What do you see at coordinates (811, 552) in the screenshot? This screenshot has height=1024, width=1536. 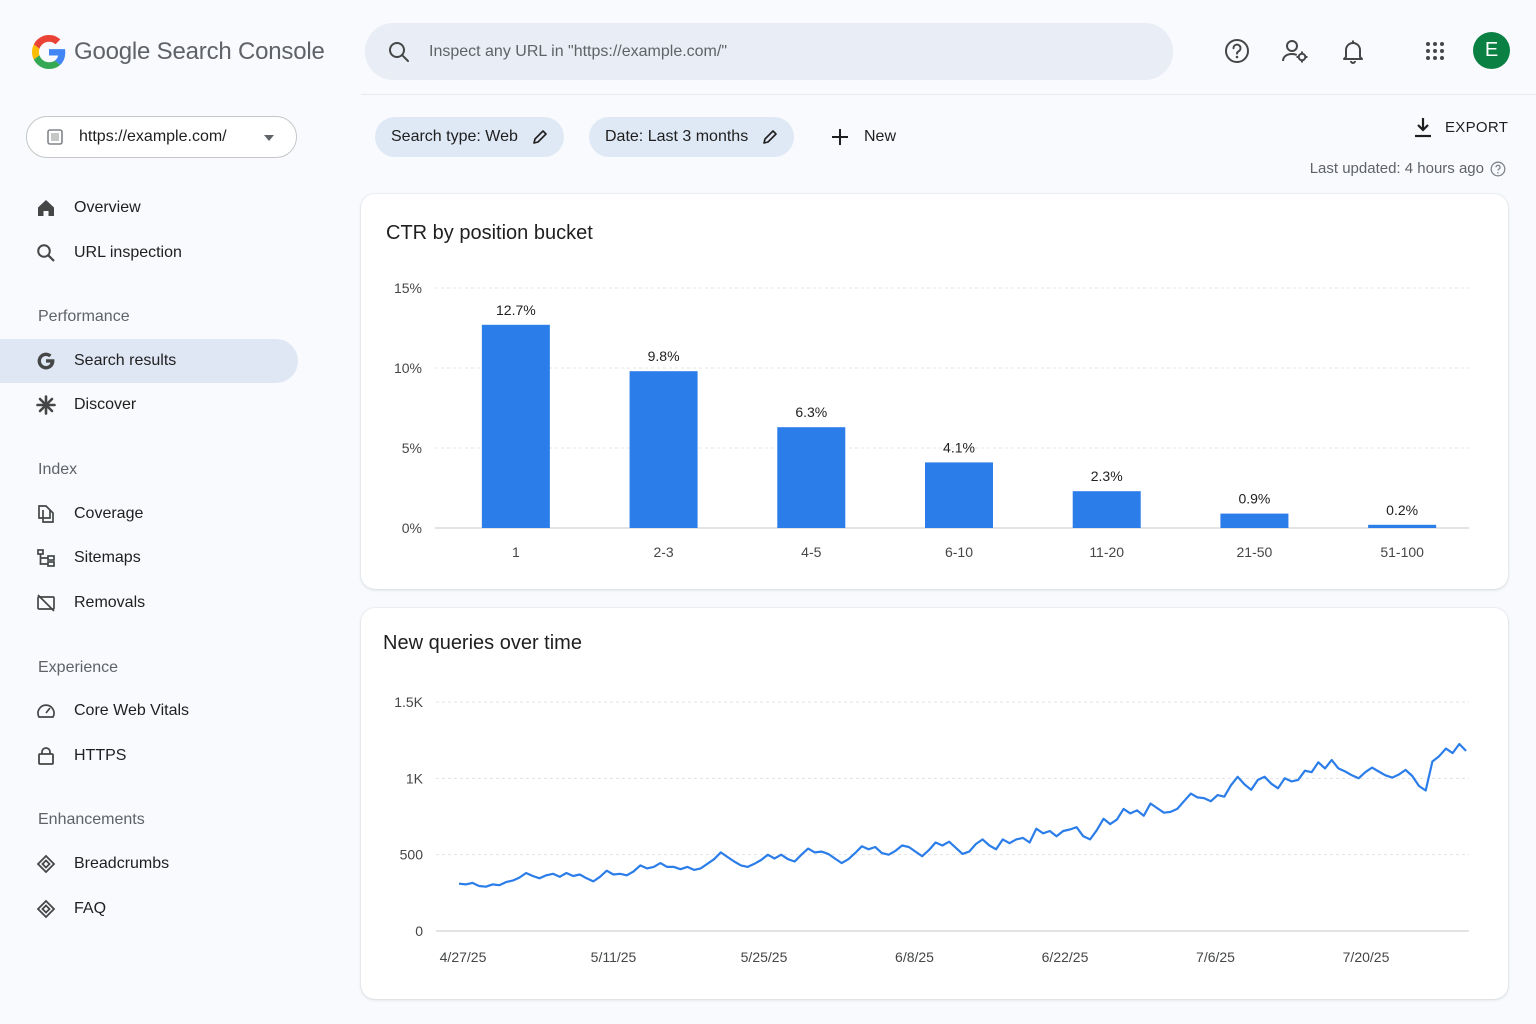 I see `x-tick-label: 4-5` at bounding box center [811, 552].